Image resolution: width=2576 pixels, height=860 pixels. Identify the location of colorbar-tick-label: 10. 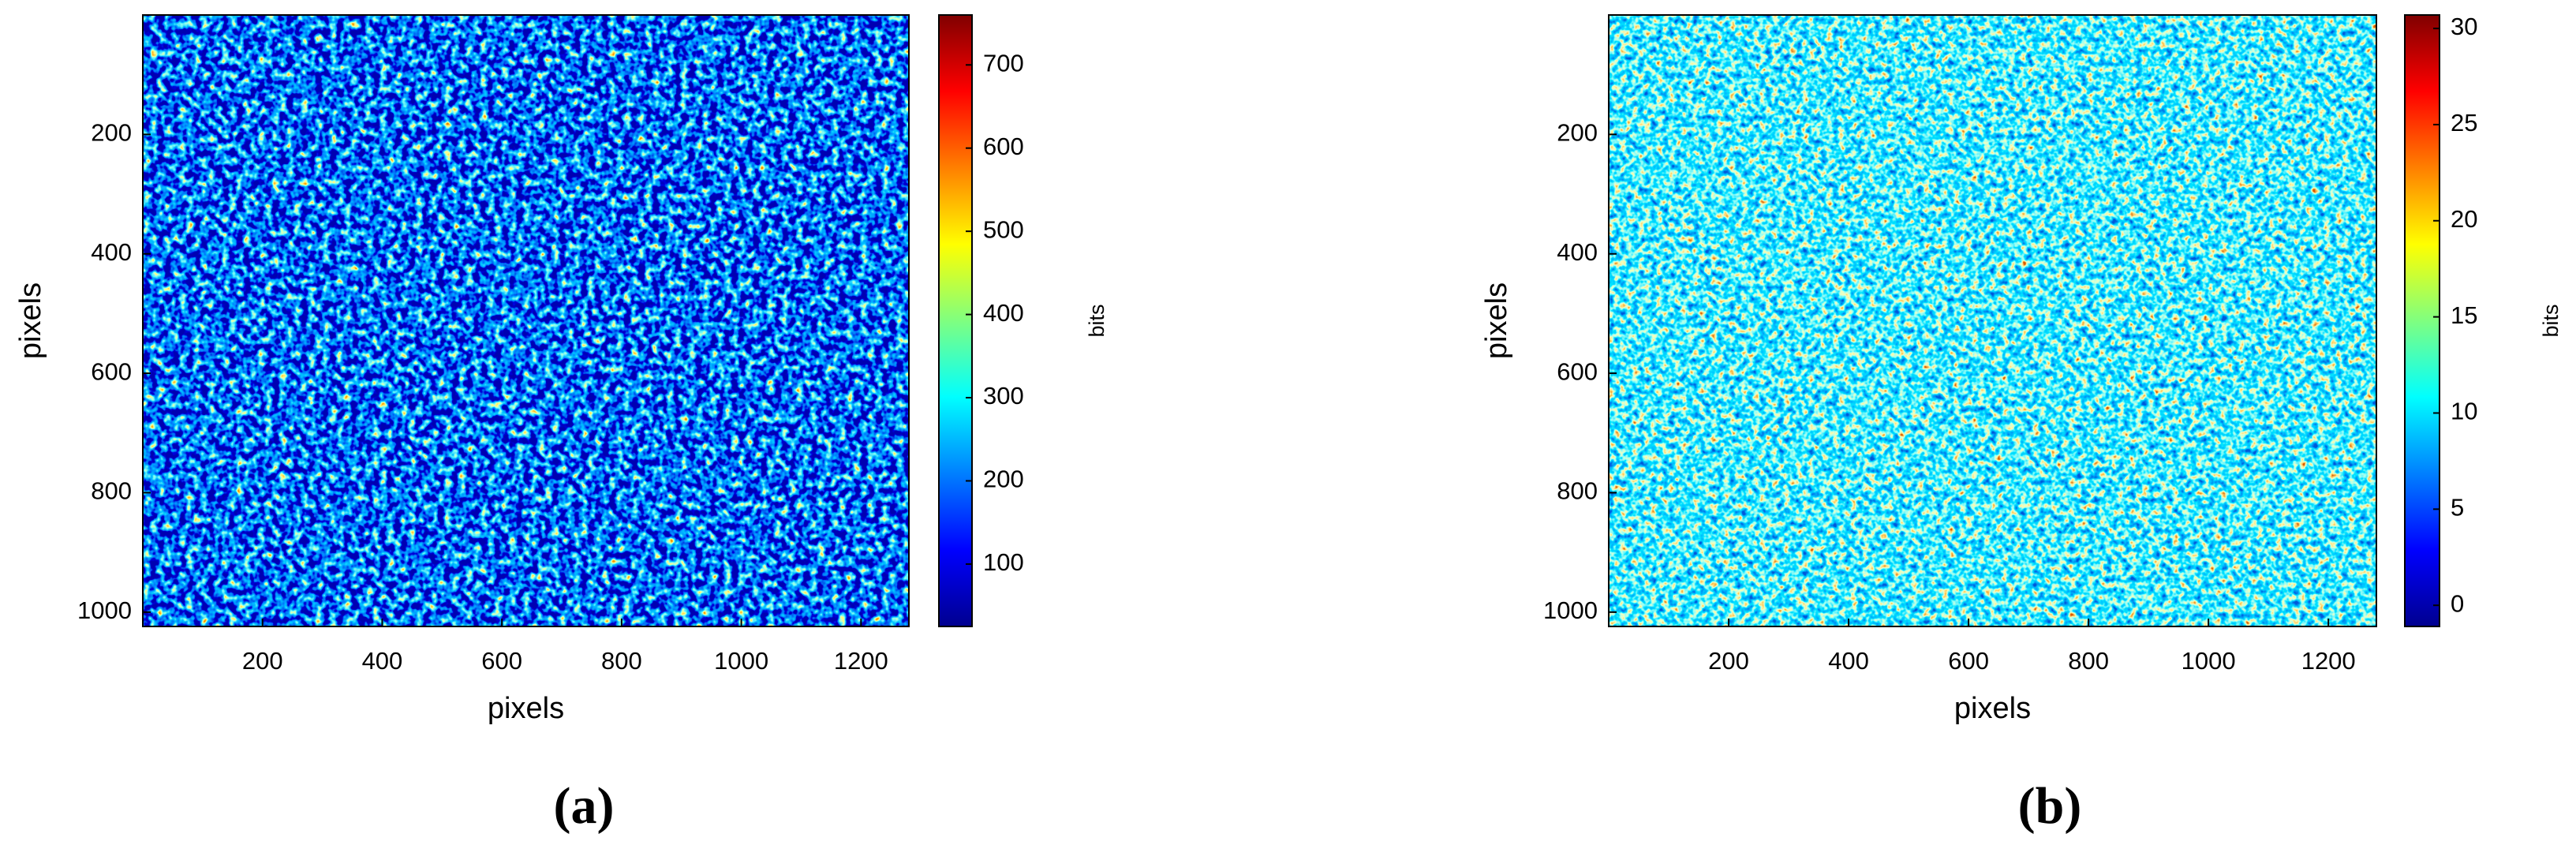
(2464, 412).